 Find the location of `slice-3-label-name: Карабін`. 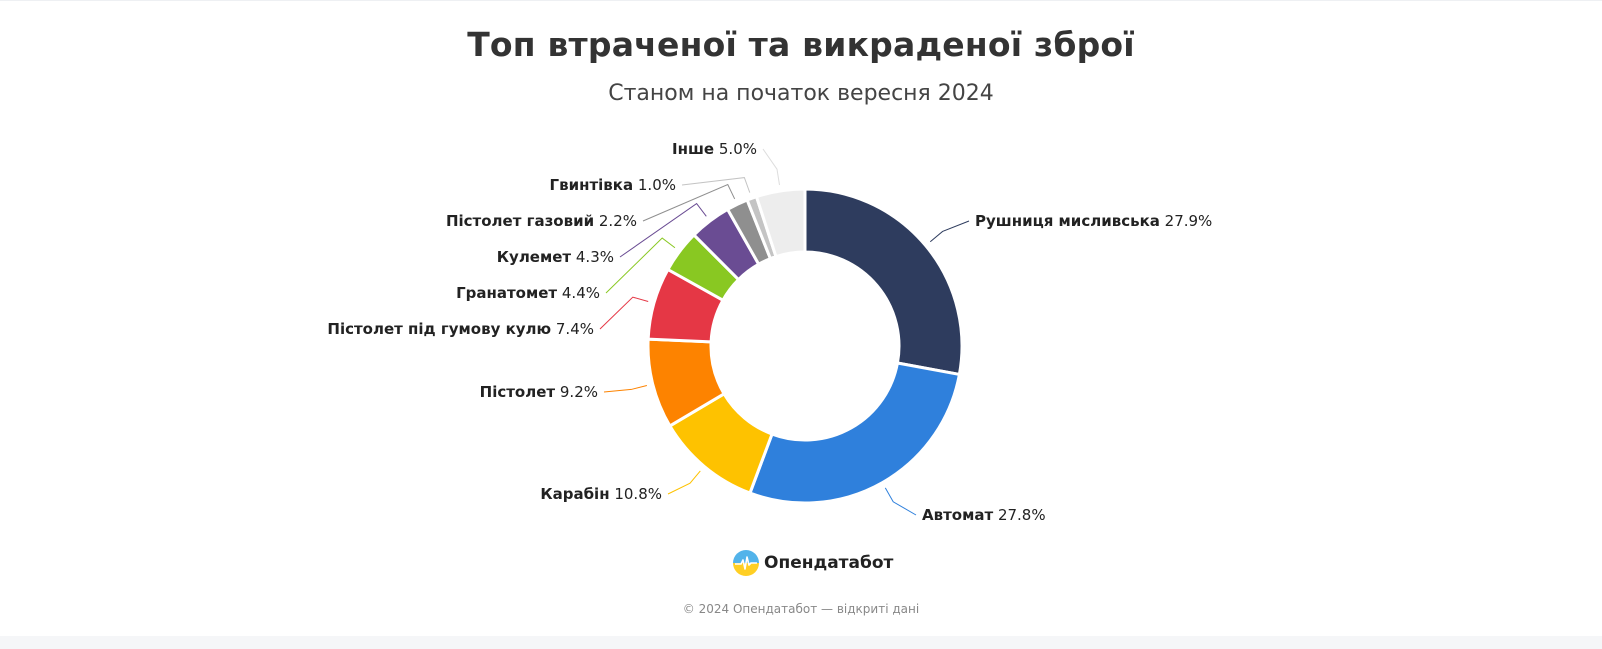

slice-3-label-name: Карабін is located at coordinates (574, 494).